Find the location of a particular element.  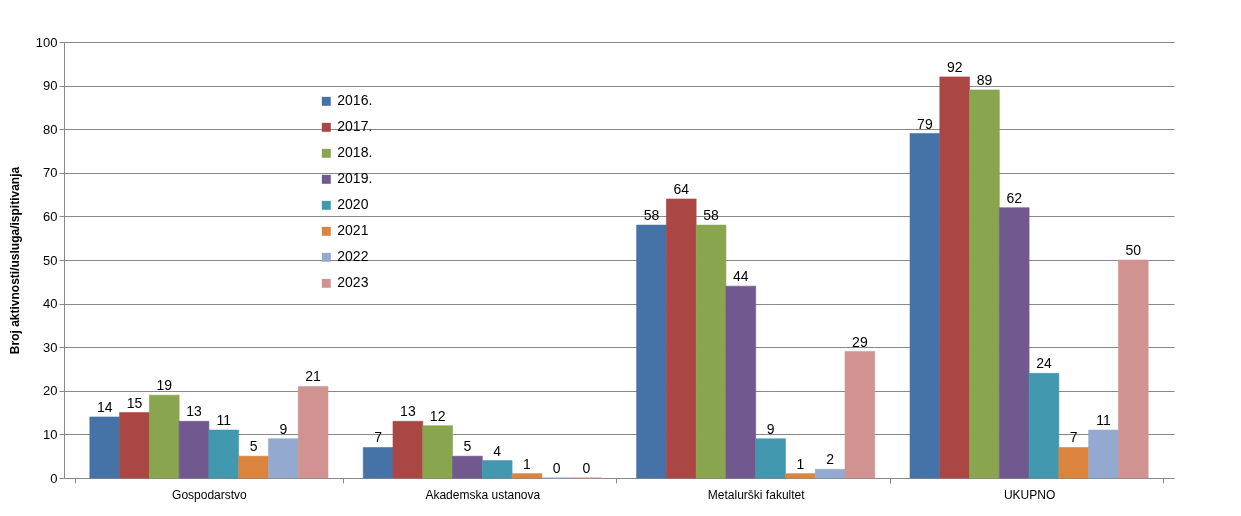

y-tick-label: 40 is located at coordinates (50, 304).